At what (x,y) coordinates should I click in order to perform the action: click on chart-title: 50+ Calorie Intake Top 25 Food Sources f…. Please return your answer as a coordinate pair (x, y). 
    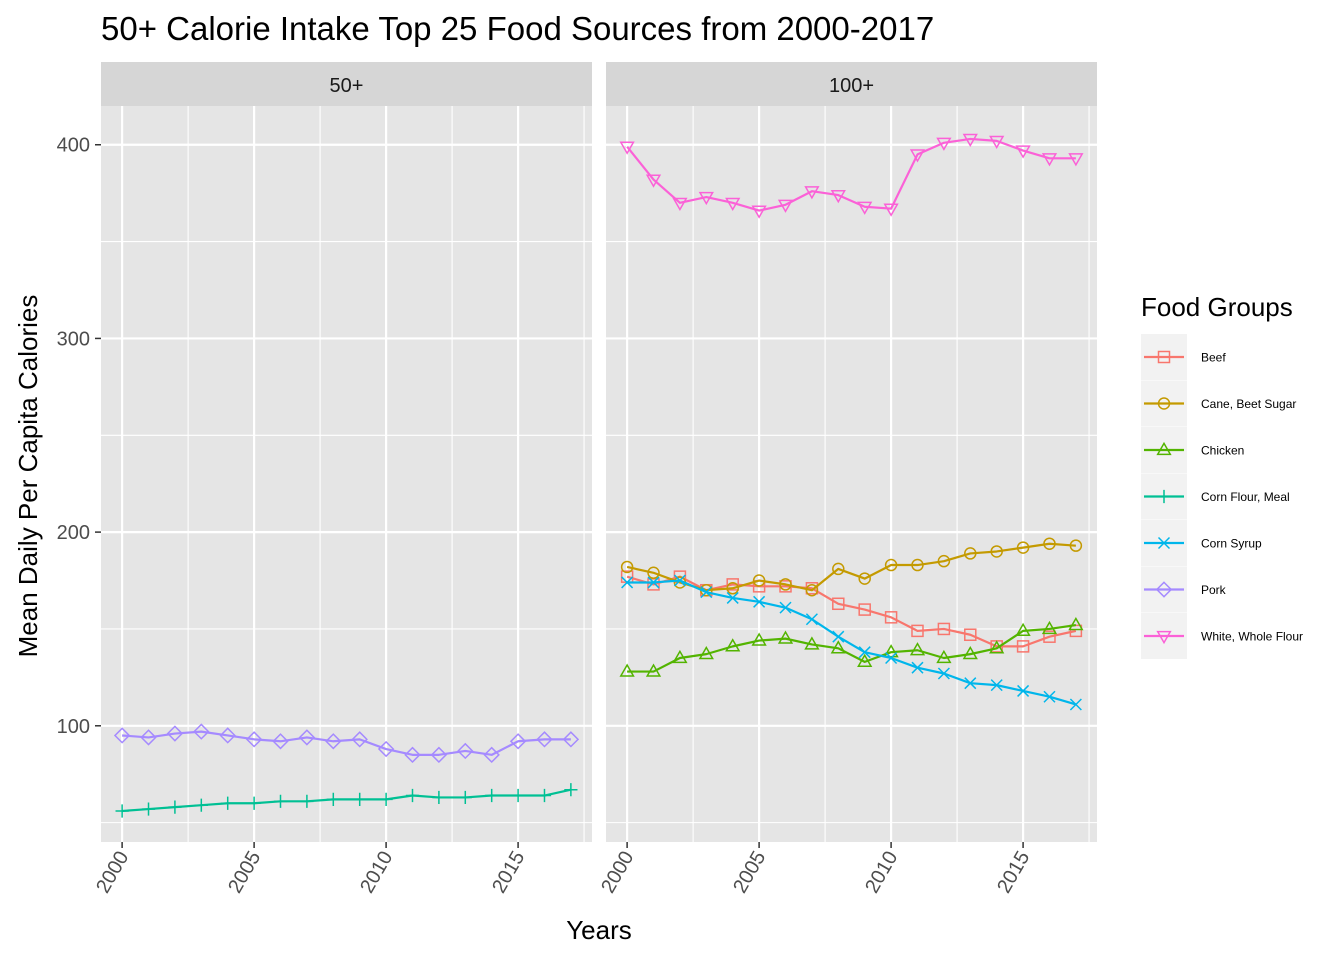
    Looking at the image, I should click on (517, 28).